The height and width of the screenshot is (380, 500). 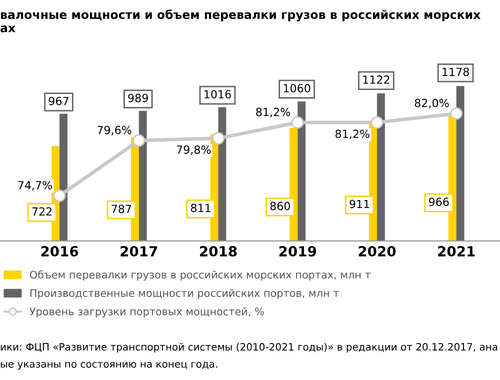 I want to click on legend-label: Объем перевалки грузов в российских морских портах, млн т, so click(x=200, y=275).